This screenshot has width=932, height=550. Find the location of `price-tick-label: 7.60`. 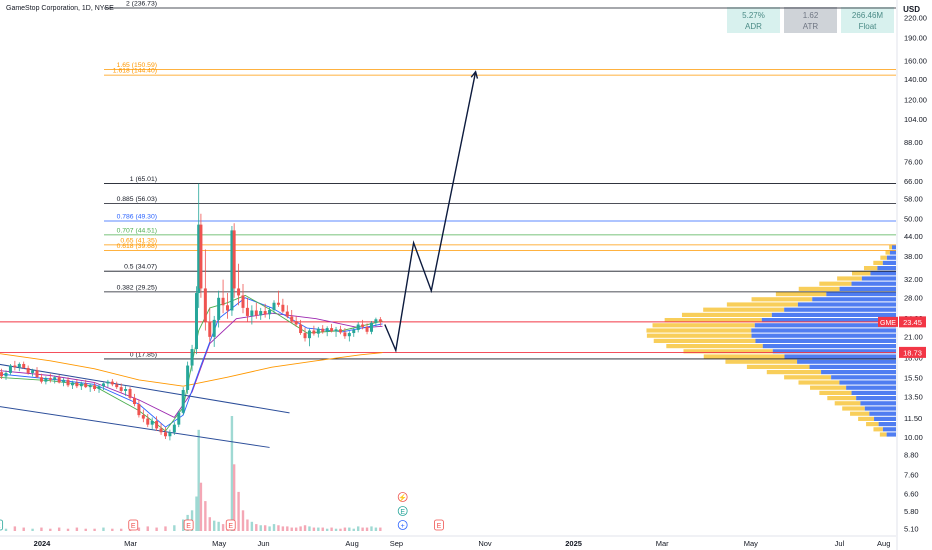

price-tick-label: 7.60 is located at coordinates (911, 474).